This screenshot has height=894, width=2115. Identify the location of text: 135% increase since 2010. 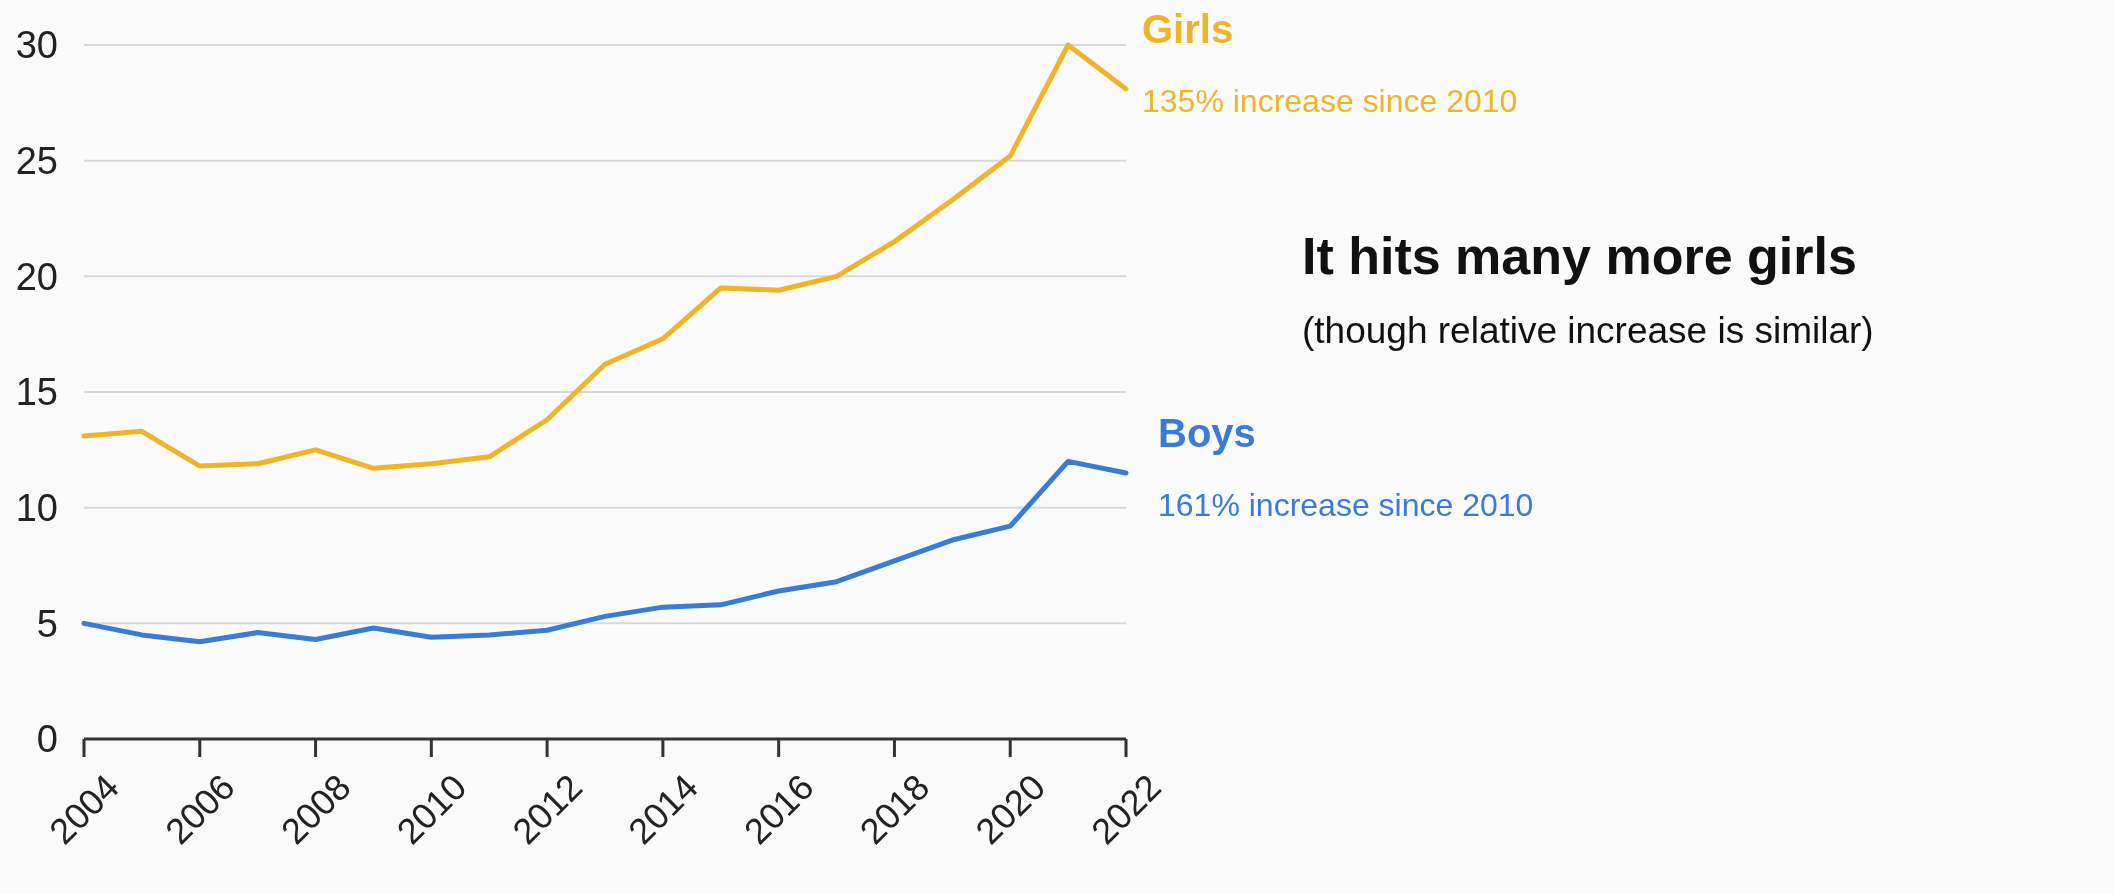
(1330, 101).